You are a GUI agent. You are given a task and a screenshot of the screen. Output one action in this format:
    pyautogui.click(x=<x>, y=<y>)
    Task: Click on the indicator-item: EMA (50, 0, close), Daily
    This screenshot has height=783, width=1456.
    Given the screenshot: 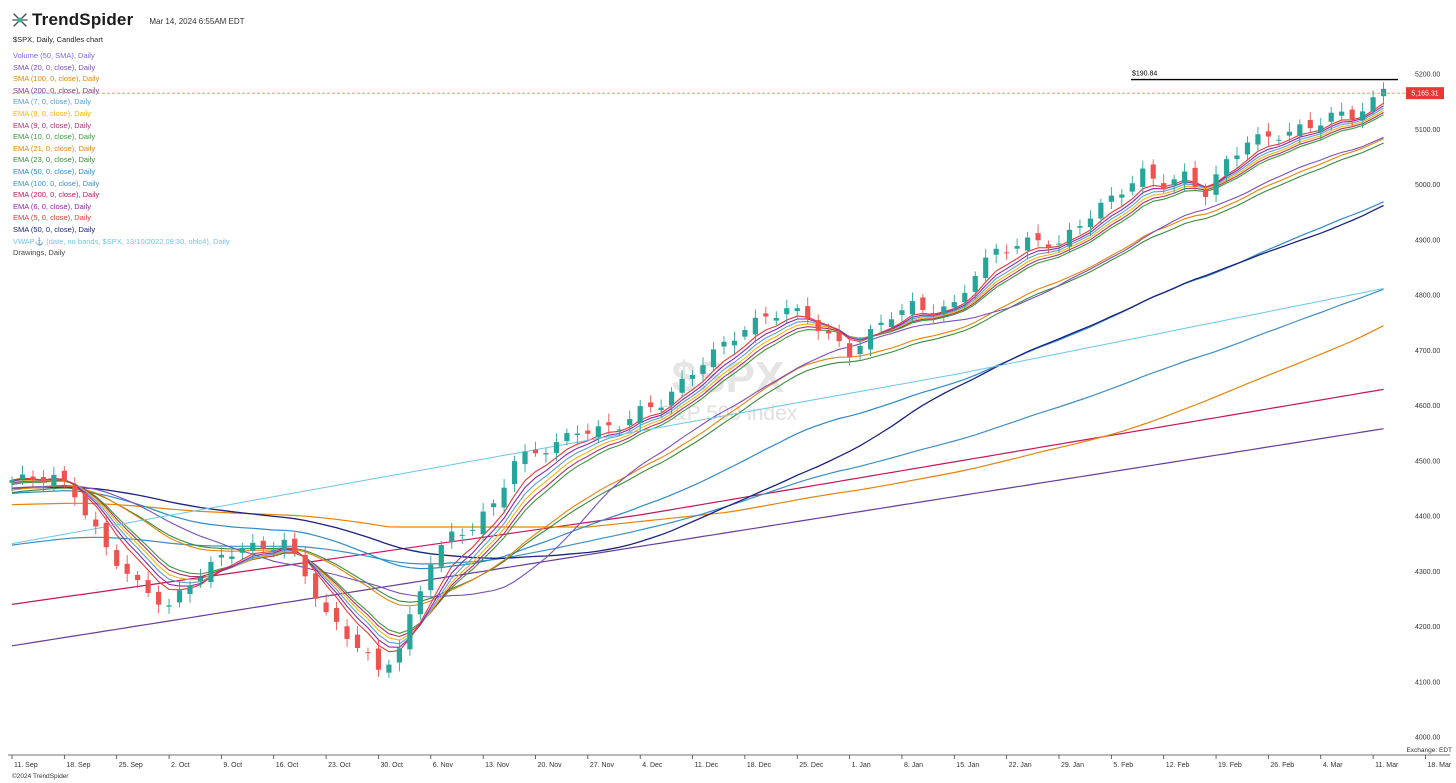 What is the action you would take?
    pyautogui.click(x=54, y=171)
    